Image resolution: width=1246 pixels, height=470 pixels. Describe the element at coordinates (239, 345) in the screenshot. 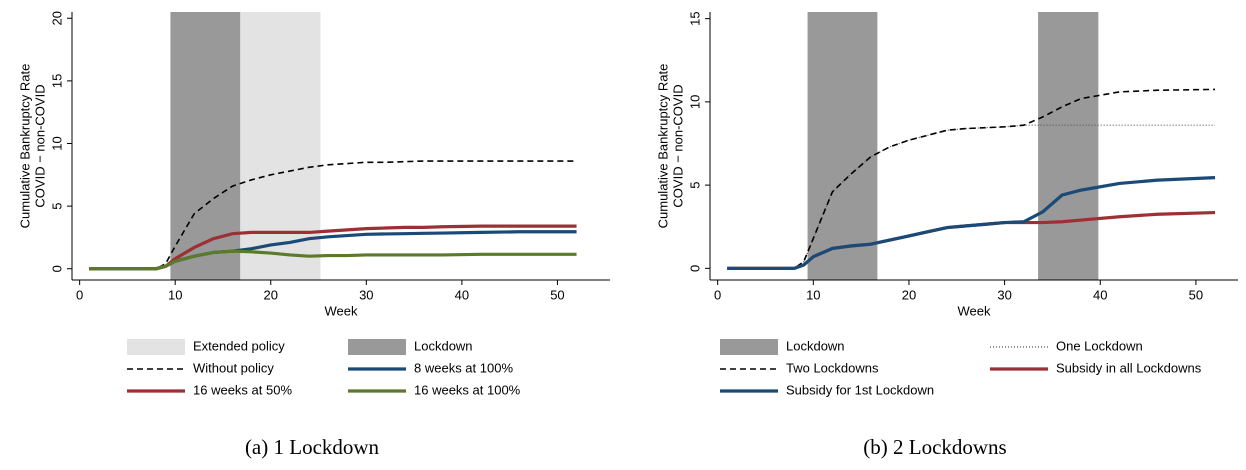

I see `legend-label: Extended policy` at that location.